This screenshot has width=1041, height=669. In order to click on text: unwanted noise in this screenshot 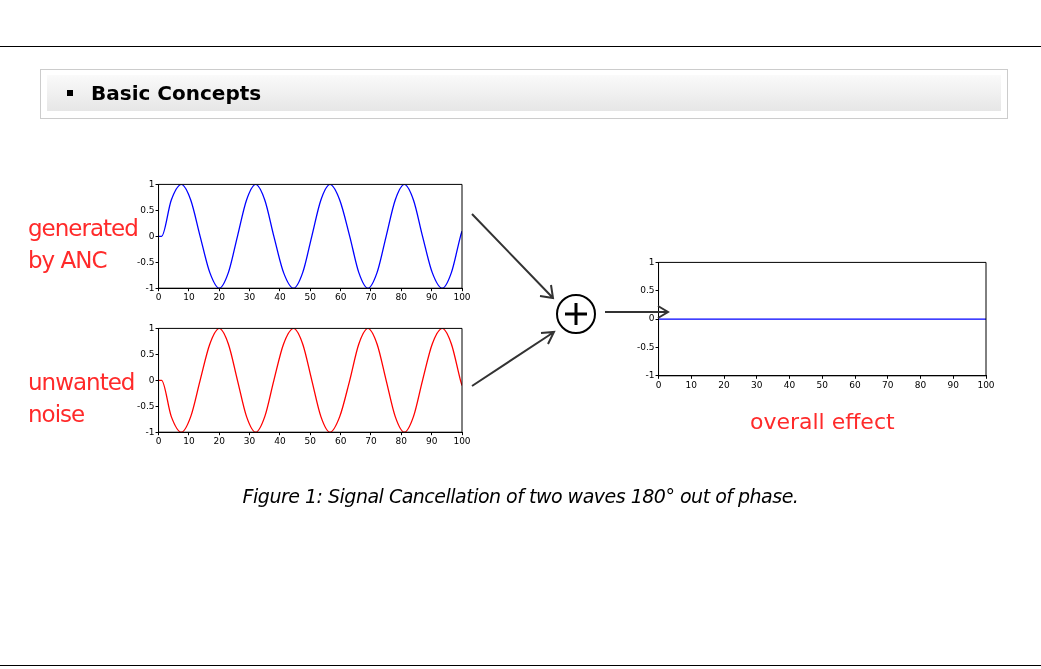, I will do `click(81, 398)`.